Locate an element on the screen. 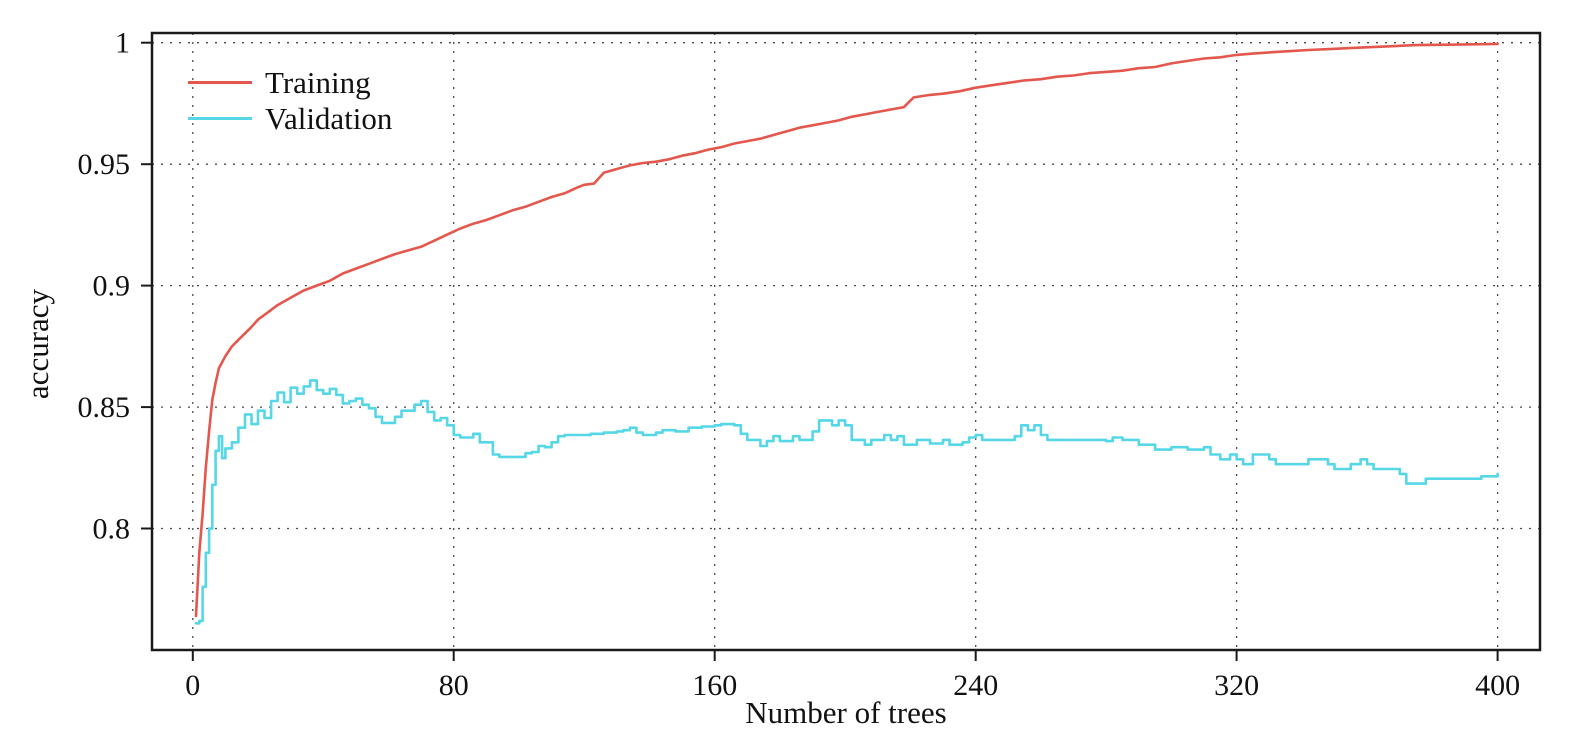 The height and width of the screenshot is (746, 1596). legend: Training Validation is located at coordinates (290, 100).